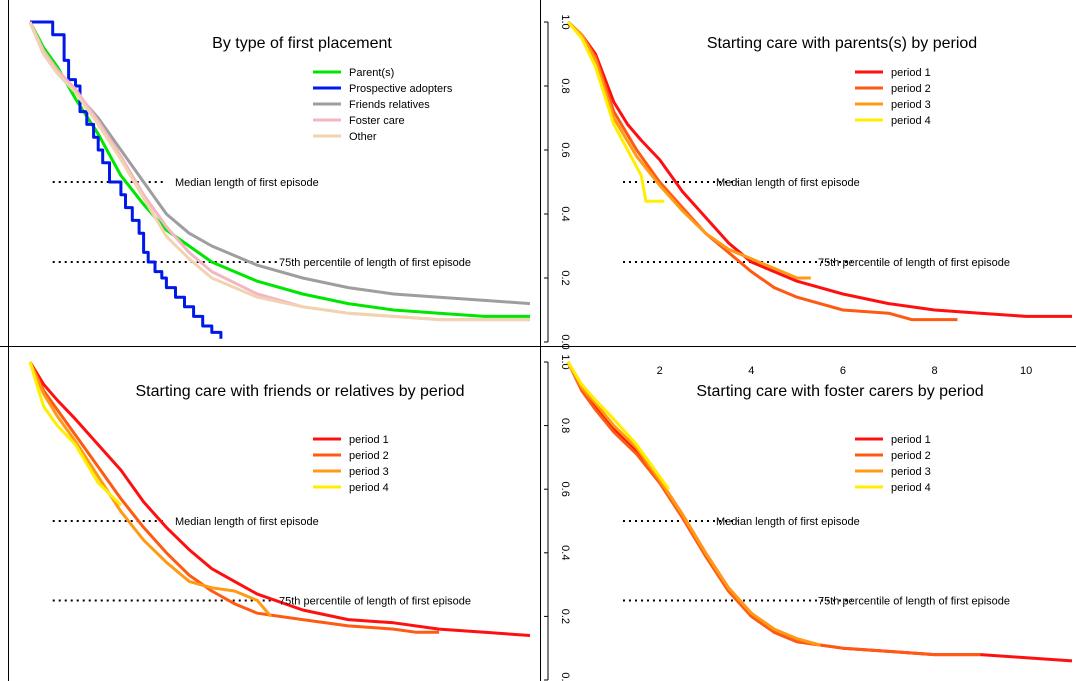 The height and width of the screenshot is (681, 1076). What do you see at coordinates (302, 43) in the screenshot?
I see `chart-title: By type of first placement` at bounding box center [302, 43].